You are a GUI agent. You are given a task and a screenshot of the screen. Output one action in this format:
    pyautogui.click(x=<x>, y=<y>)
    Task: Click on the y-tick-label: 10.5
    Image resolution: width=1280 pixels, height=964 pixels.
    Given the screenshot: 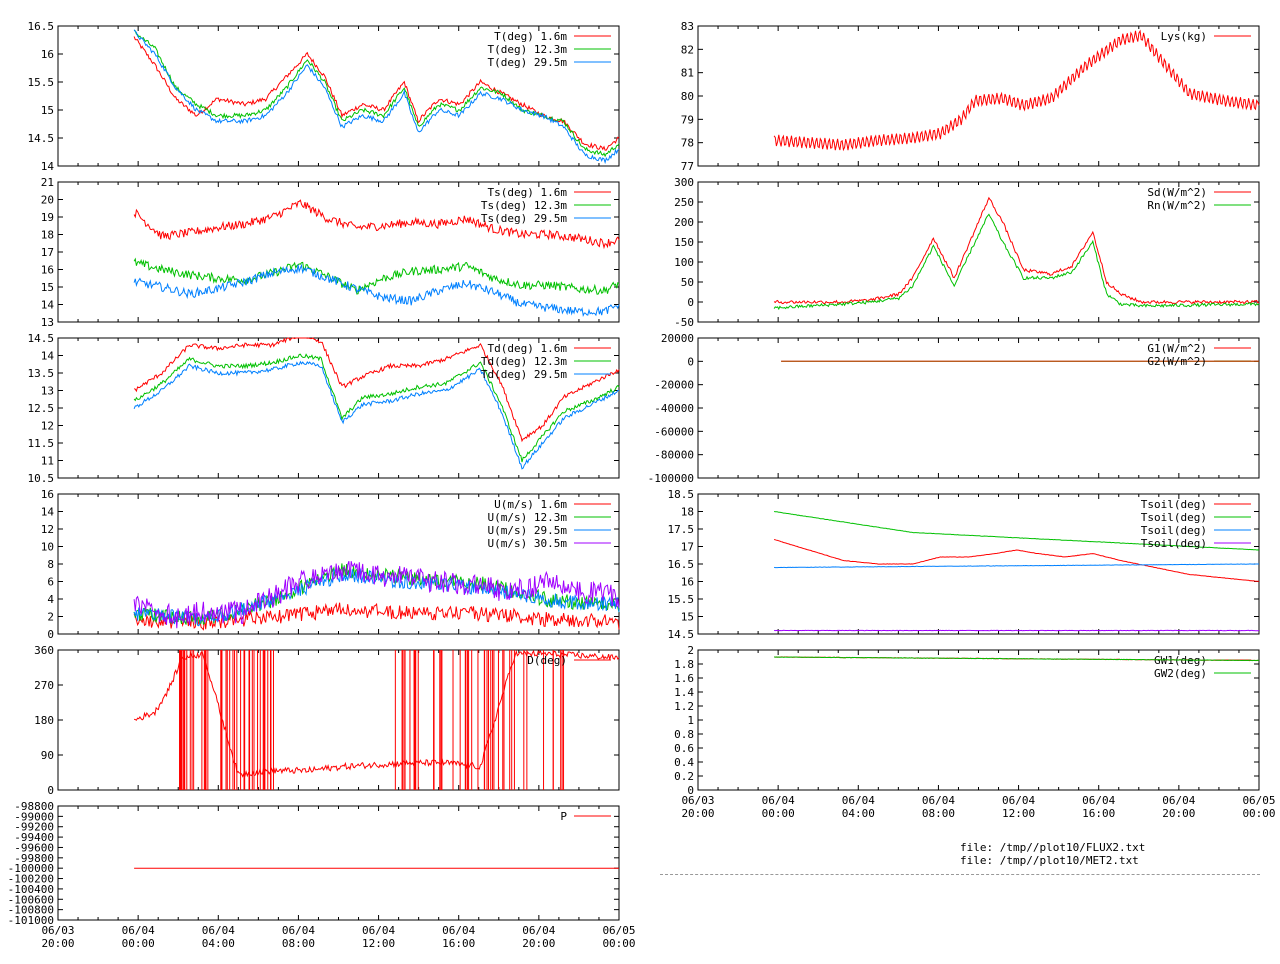 What is the action you would take?
    pyautogui.click(x=41, y=478)
    